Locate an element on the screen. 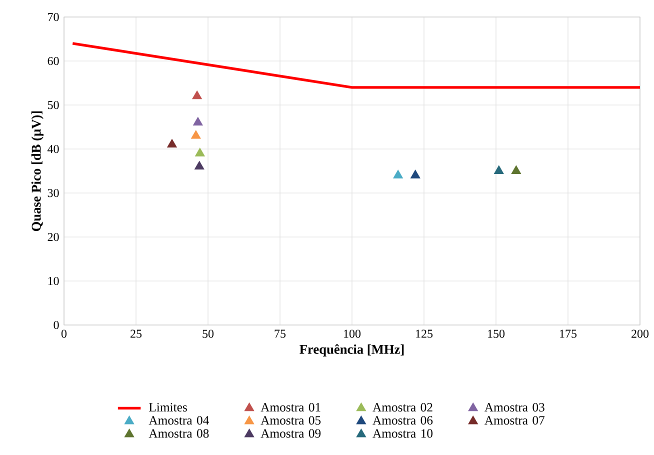 This screenshot has height=455, width=654. y-tick-label: 20 is located at coordinates (53, 237).